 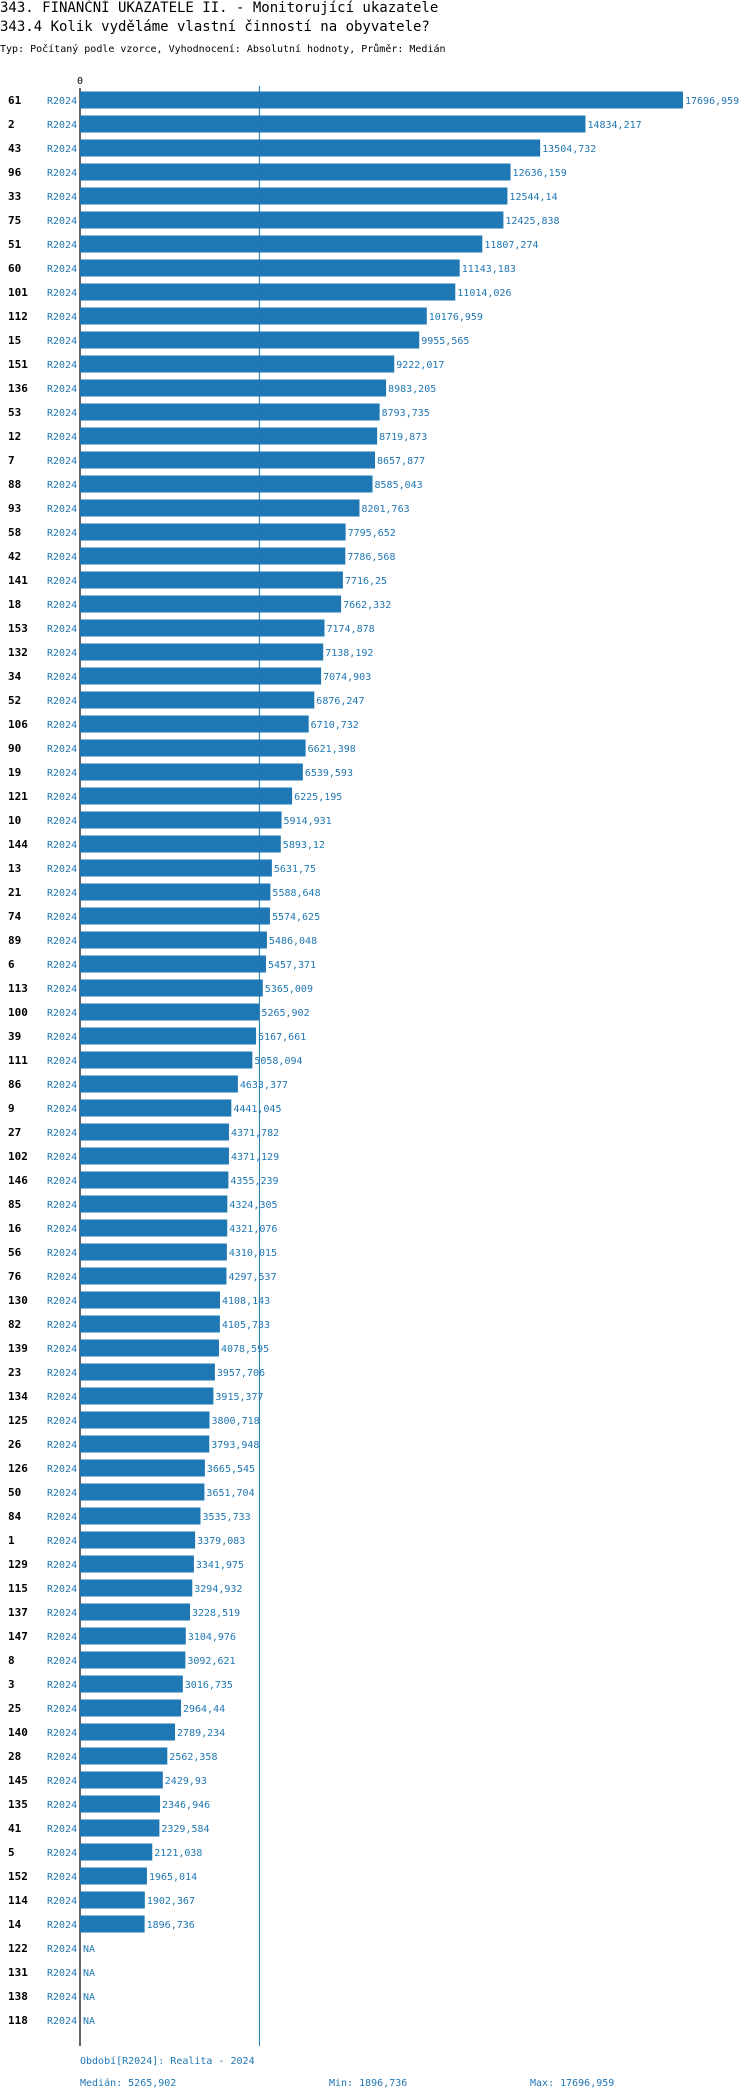 I want to click on row-id-label: 10, so click(x=14, y=820).